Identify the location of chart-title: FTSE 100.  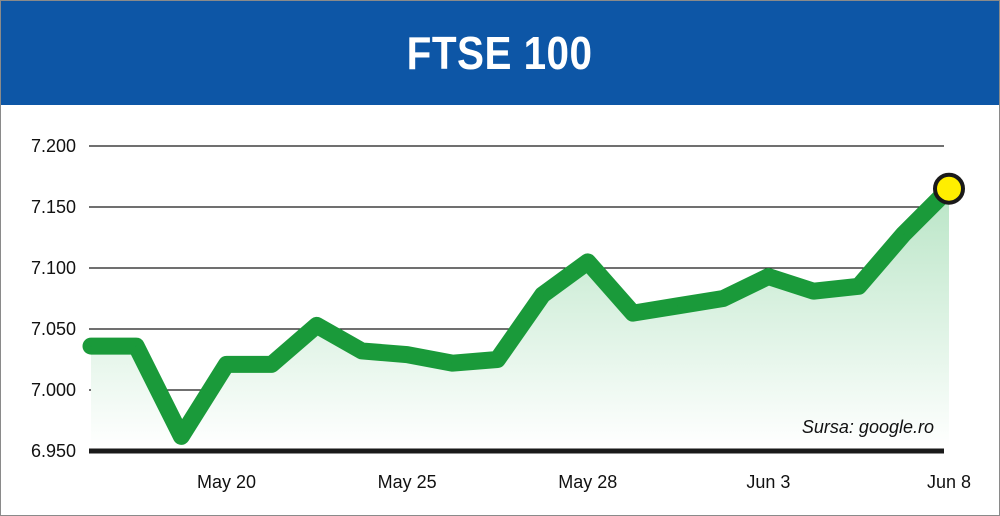
(500, 53).